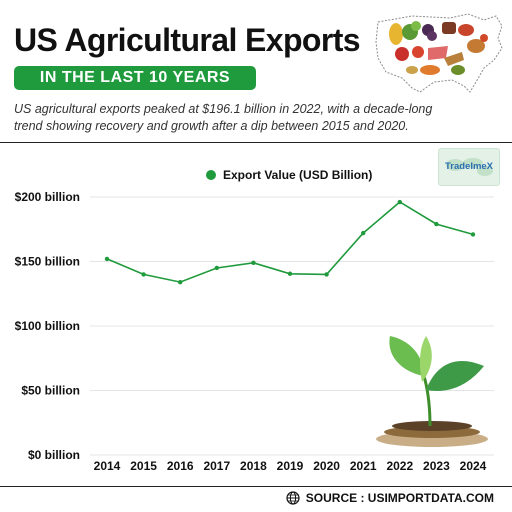 This screenshot has height=512, width=512. Describe the element at coordinates (143, 466) in the screenshot. I see `x-tick-label: 2015` at that location.